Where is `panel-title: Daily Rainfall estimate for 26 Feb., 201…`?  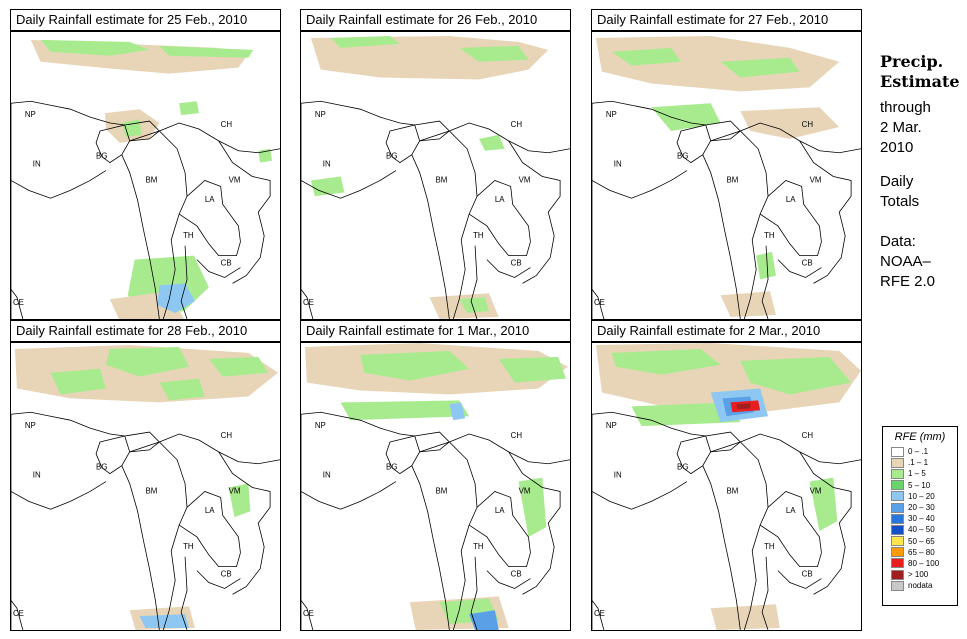 panel-title: Daily Rainfall estimate for 26 Feb., 201… is located at coordinates (435, 20).